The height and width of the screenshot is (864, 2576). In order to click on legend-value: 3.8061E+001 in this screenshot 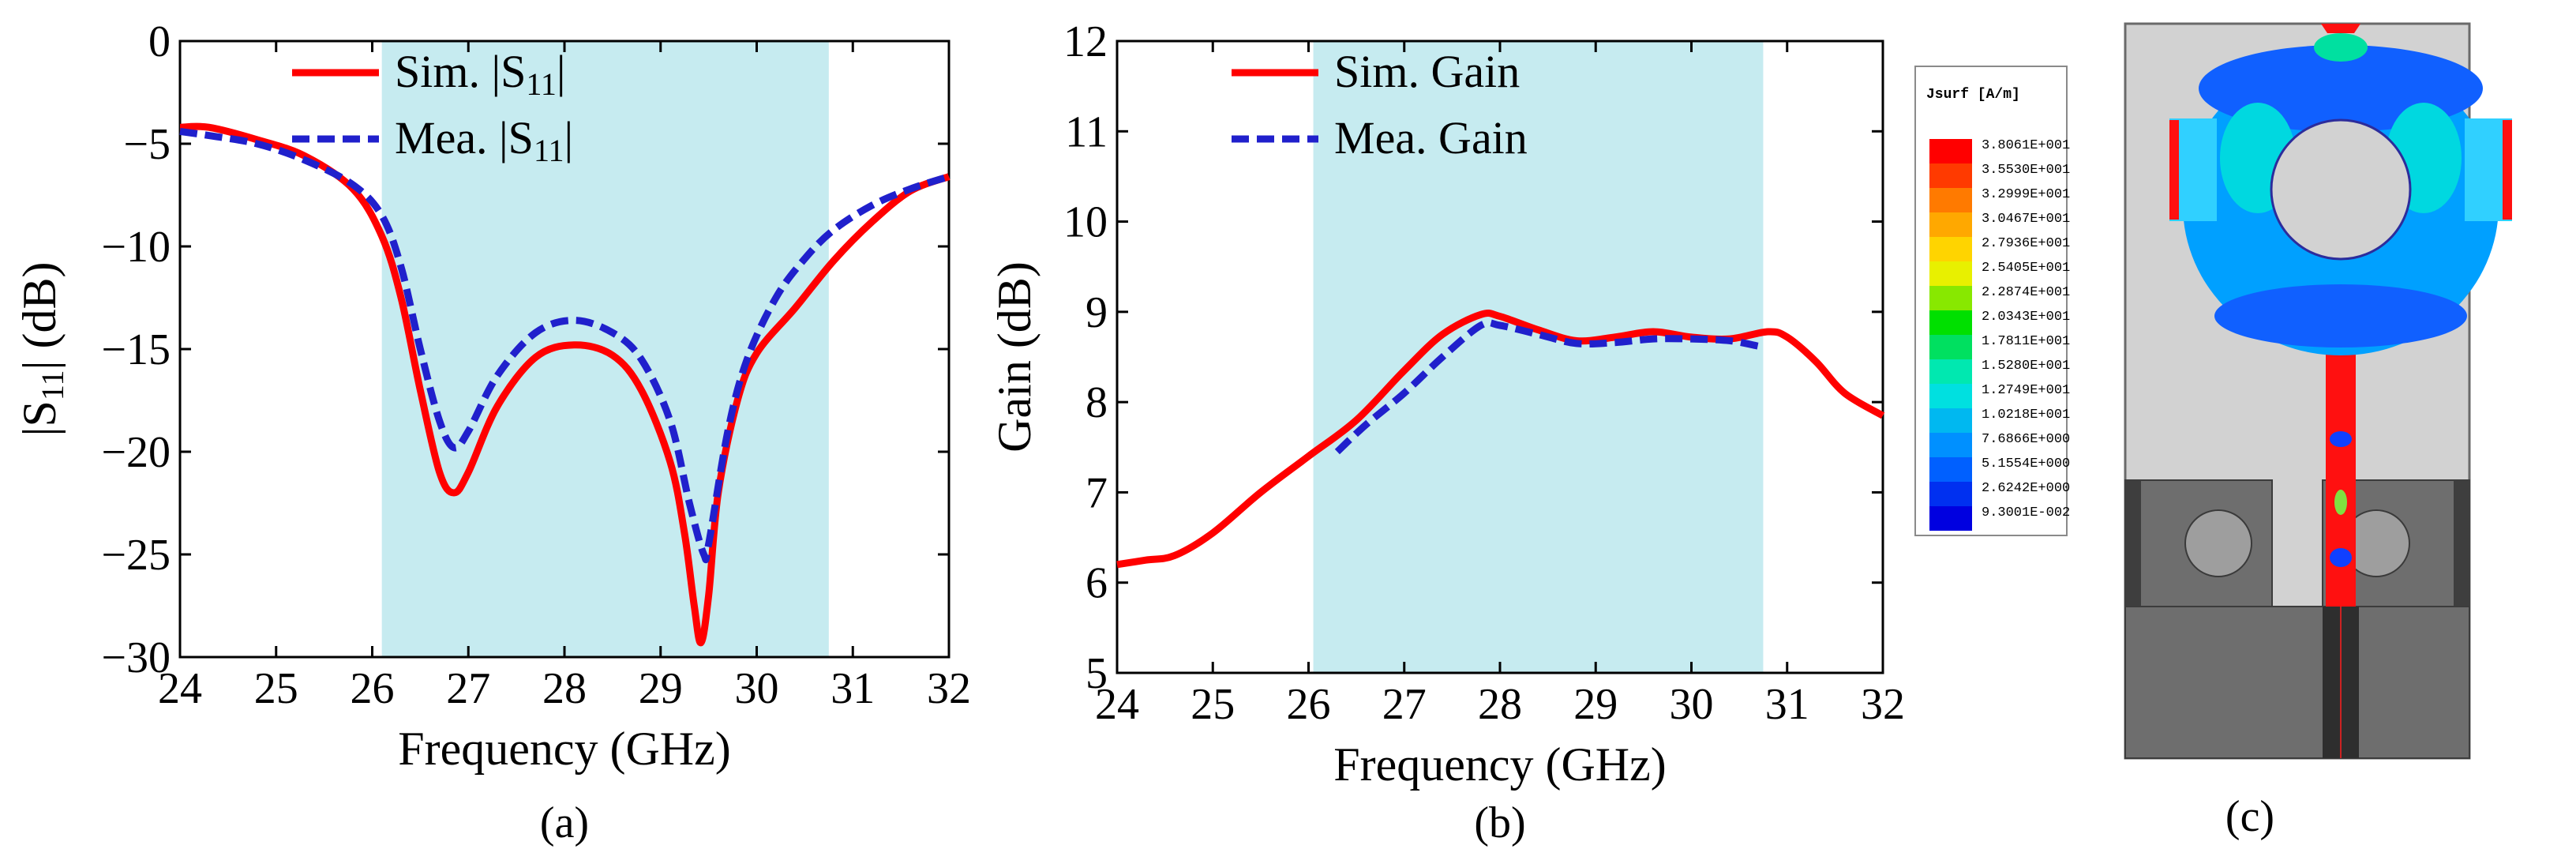, I will do `click(2026, 145)`.